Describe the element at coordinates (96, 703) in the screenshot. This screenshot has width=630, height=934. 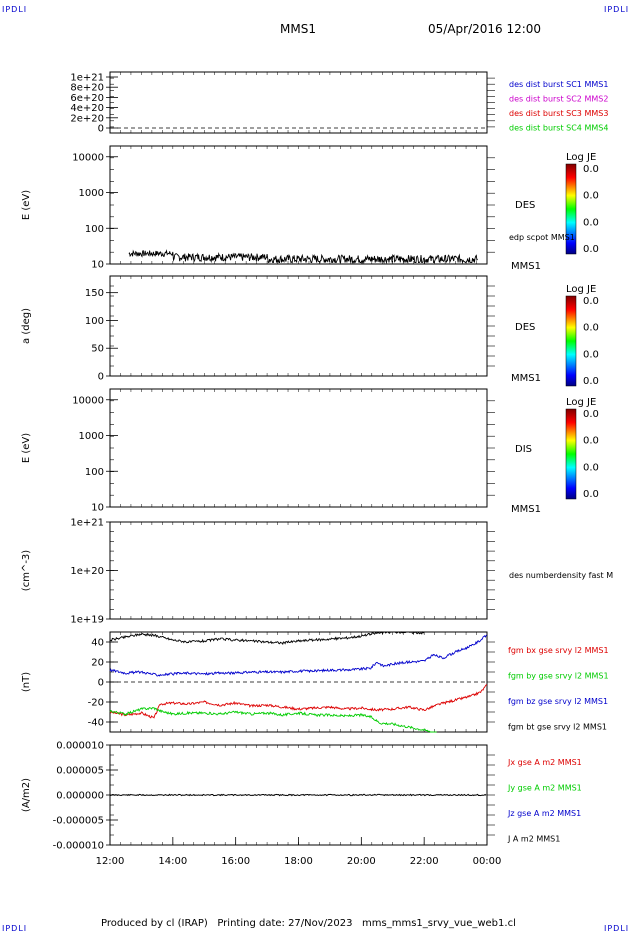
I see `y-tick-label: -20` at that location.